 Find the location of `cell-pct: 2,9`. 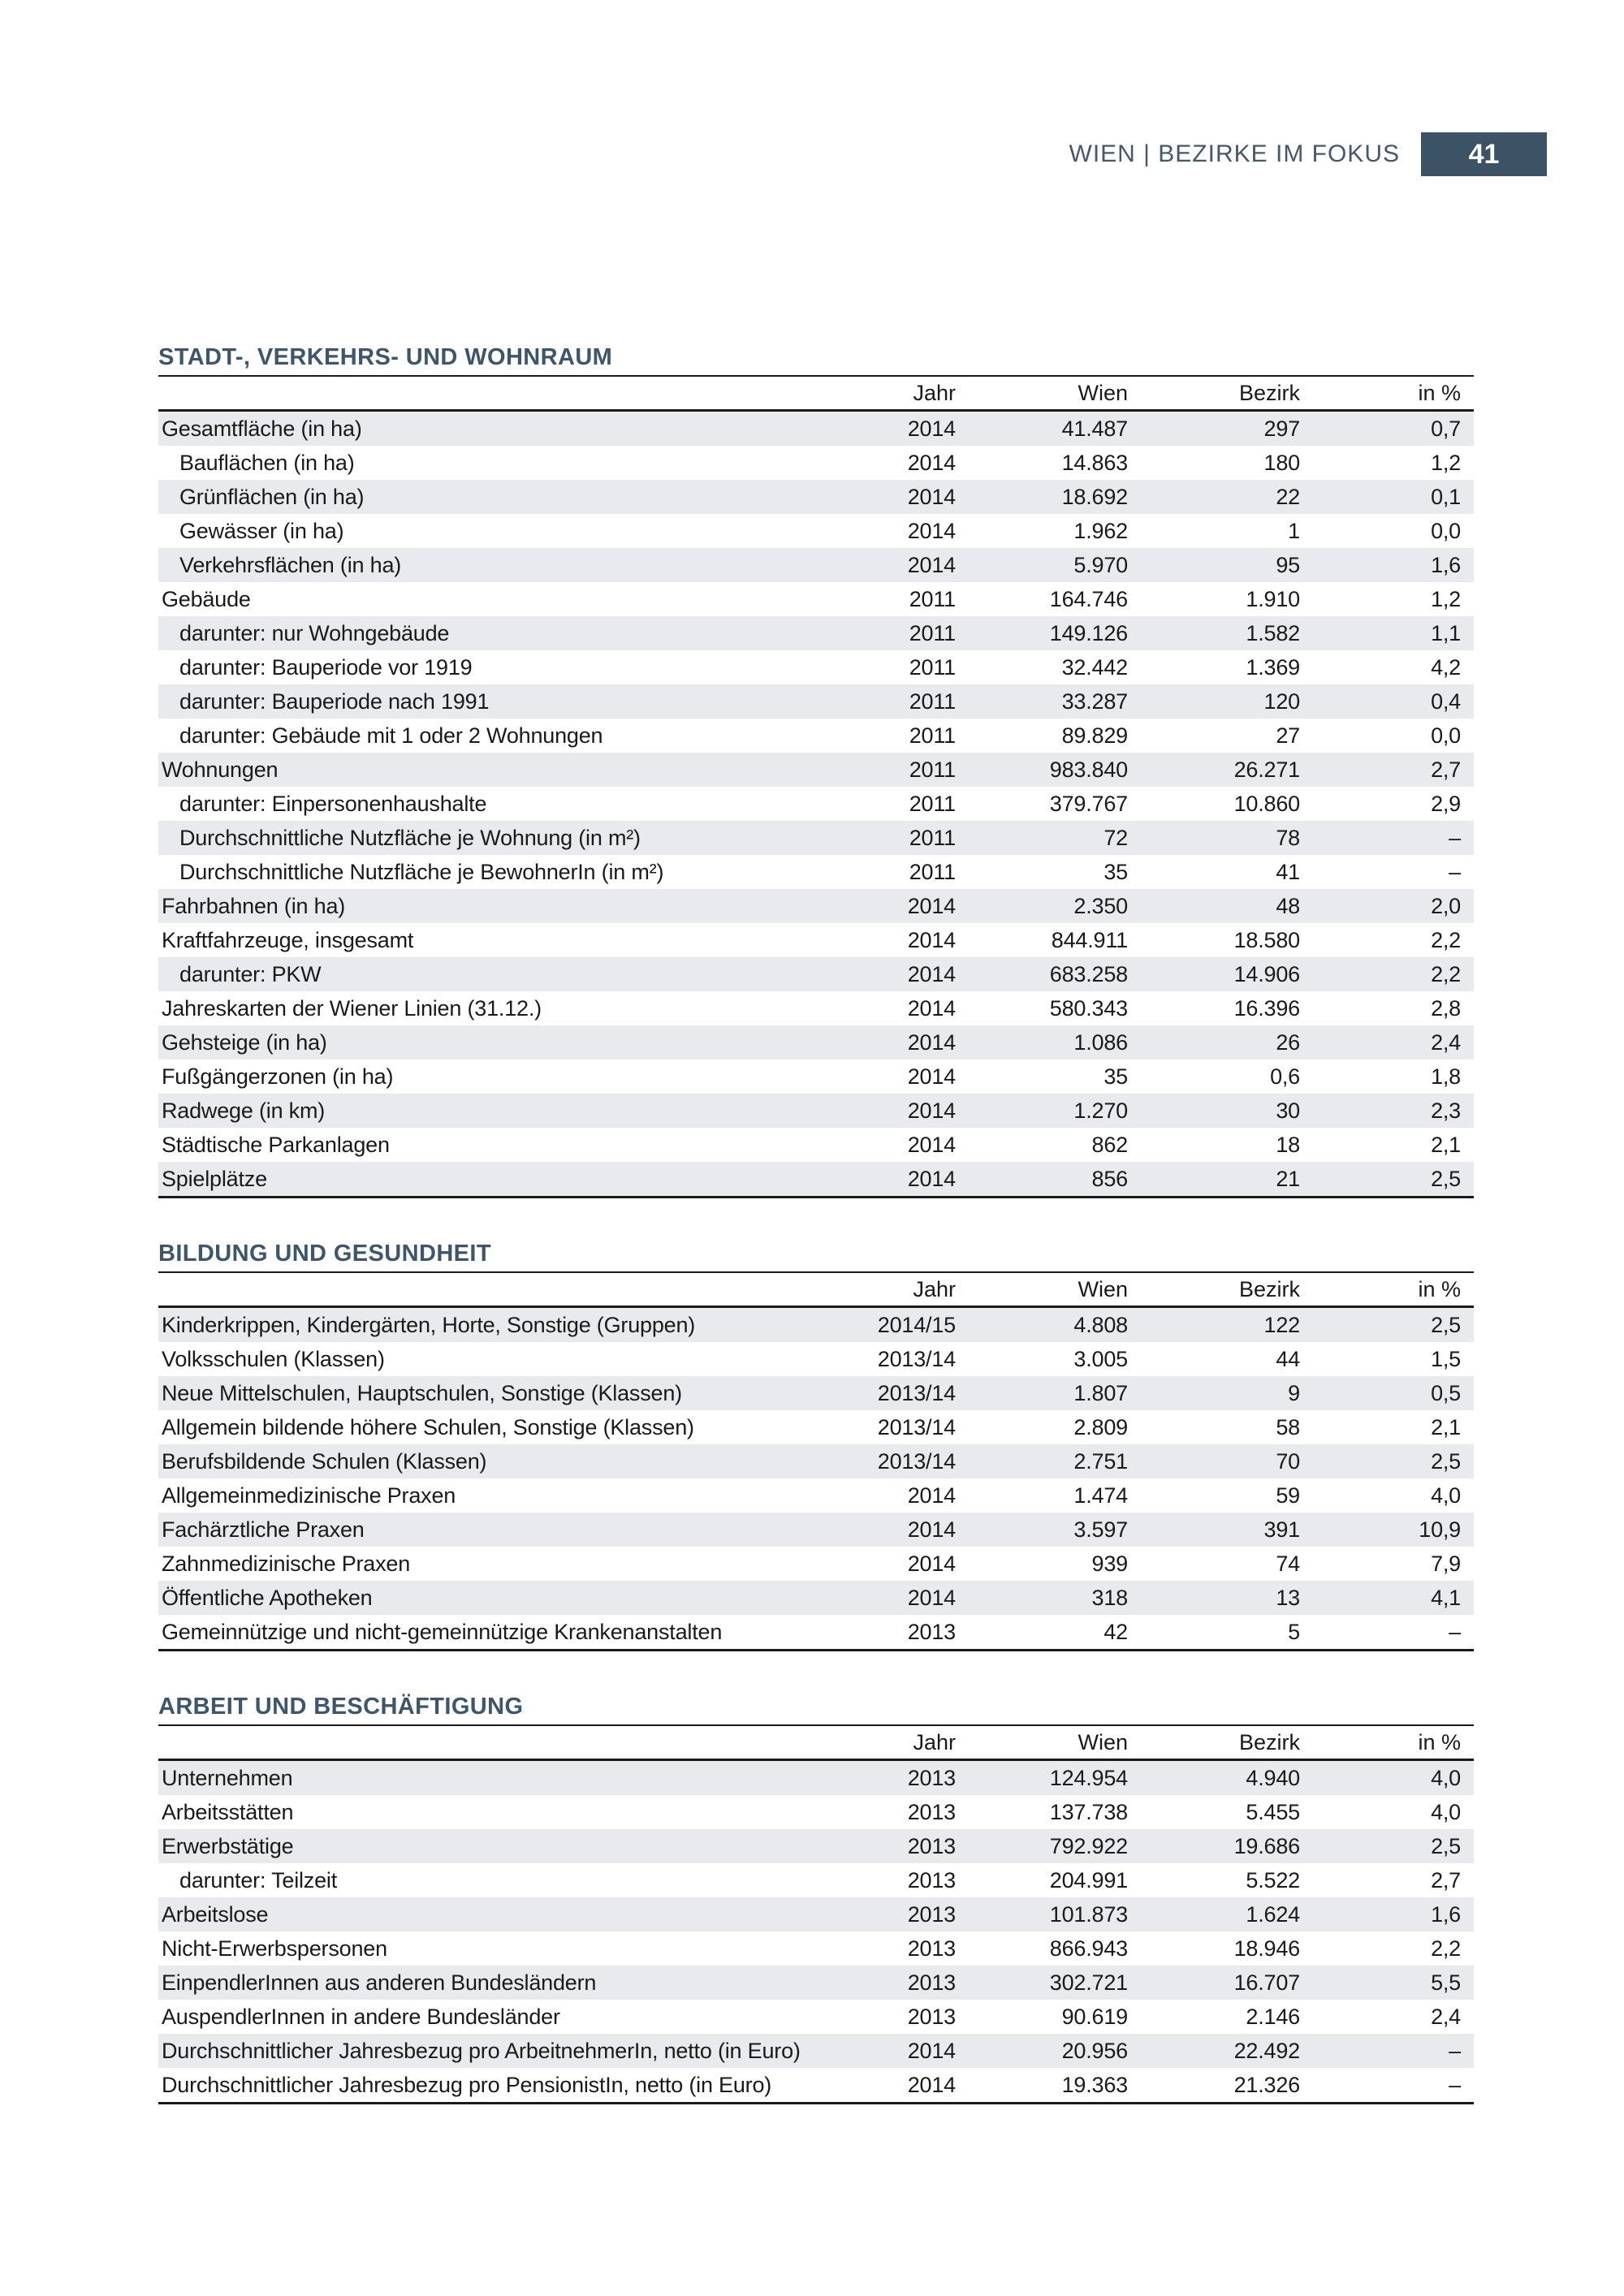

cell-pct: 2,9 is located at coordinates (1446, 803).